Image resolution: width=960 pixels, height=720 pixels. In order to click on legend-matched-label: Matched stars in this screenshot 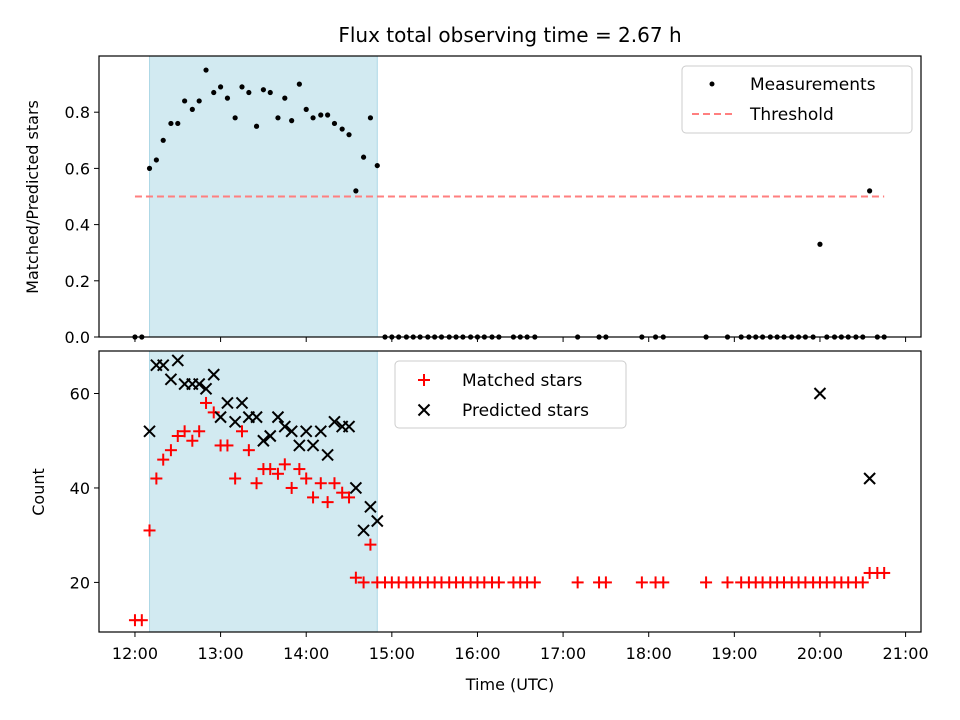, I will do `click(522, 381)`.